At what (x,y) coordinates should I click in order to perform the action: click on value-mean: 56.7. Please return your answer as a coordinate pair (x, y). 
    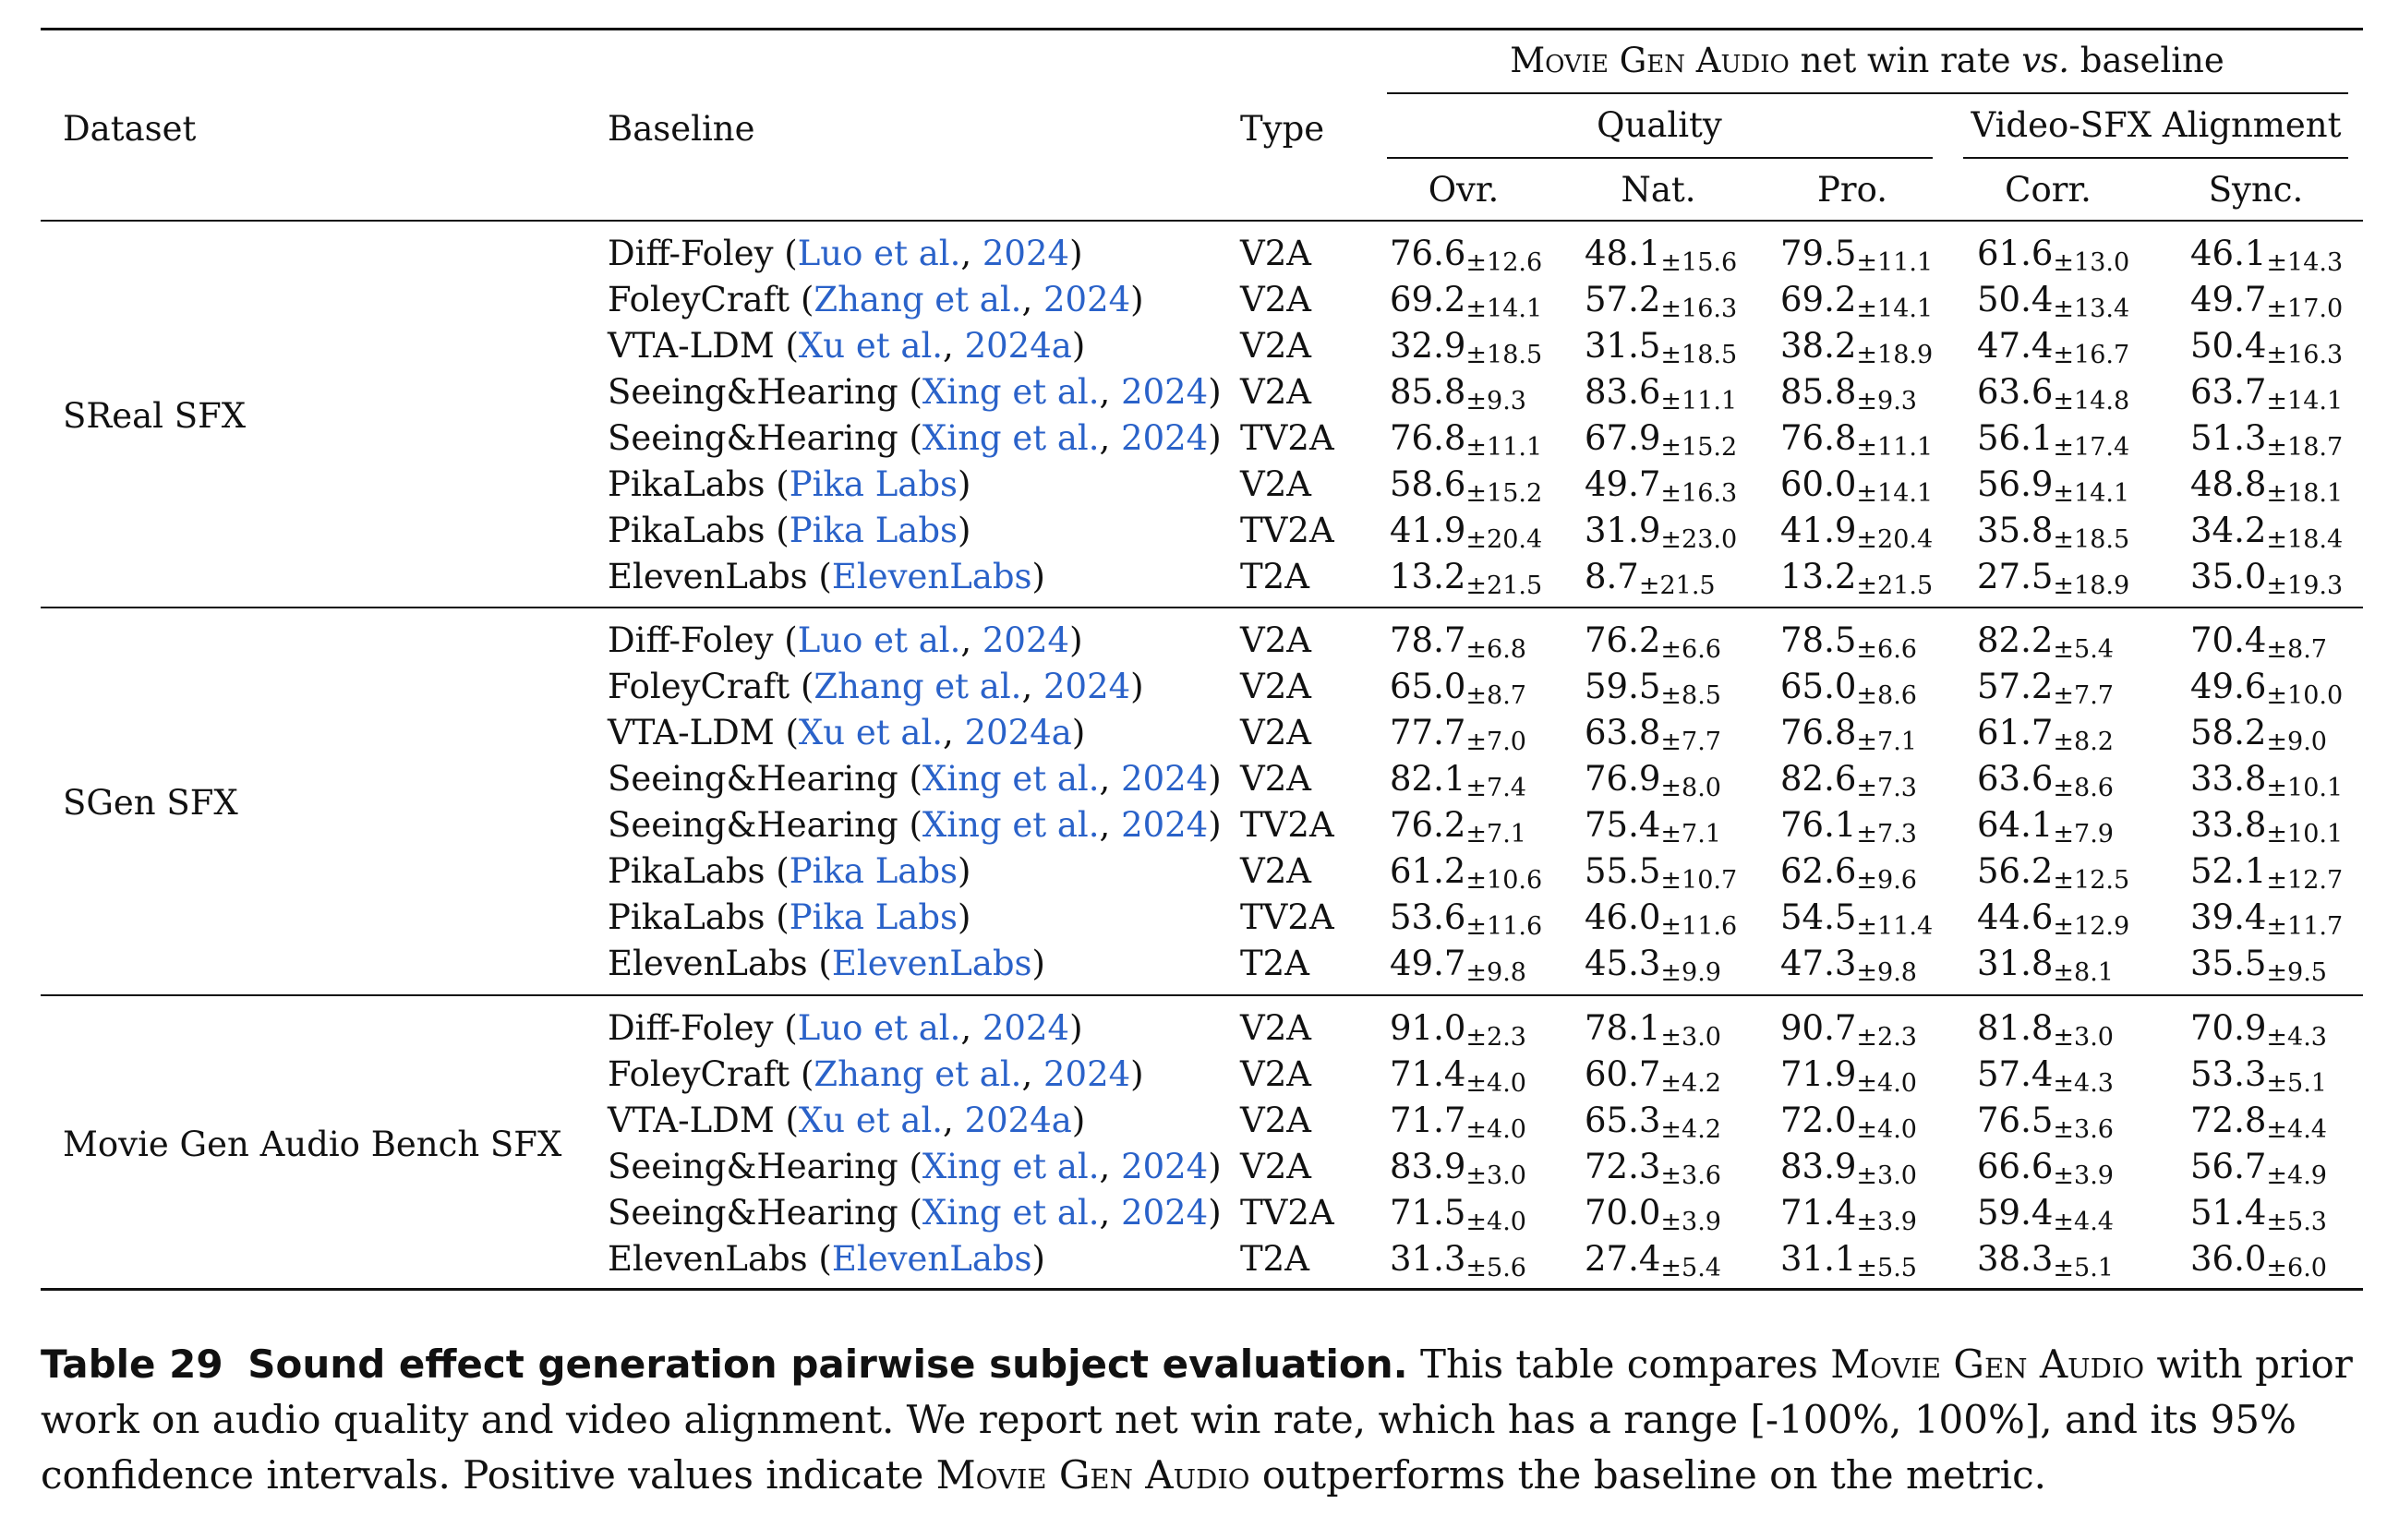
    Looking at the image, I should click on (2228, 1167).